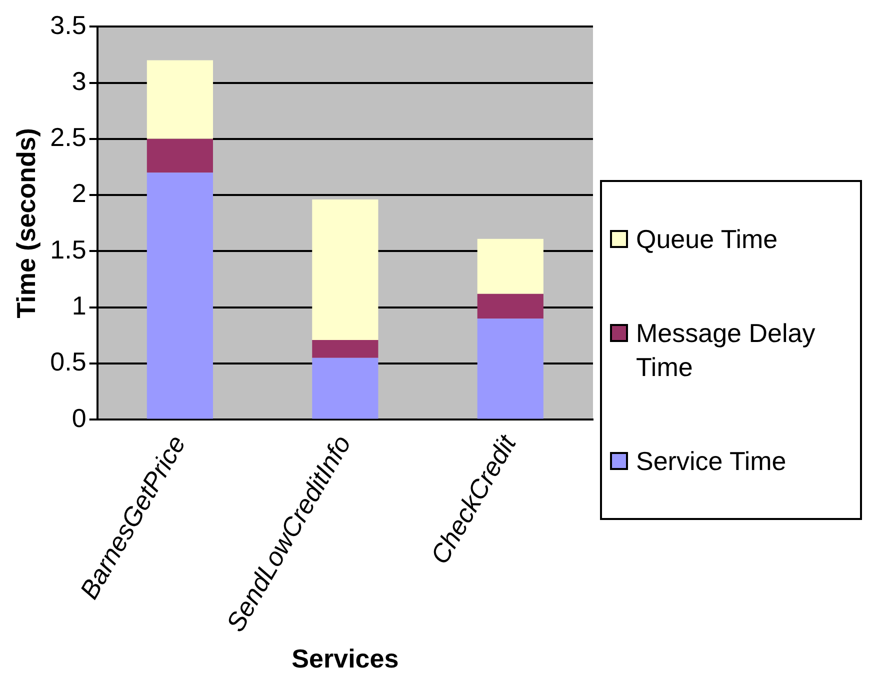  Describe the element at coordinates (726, 350) in the screenshot. I see `legend-label: Message Delay Time` at that location.